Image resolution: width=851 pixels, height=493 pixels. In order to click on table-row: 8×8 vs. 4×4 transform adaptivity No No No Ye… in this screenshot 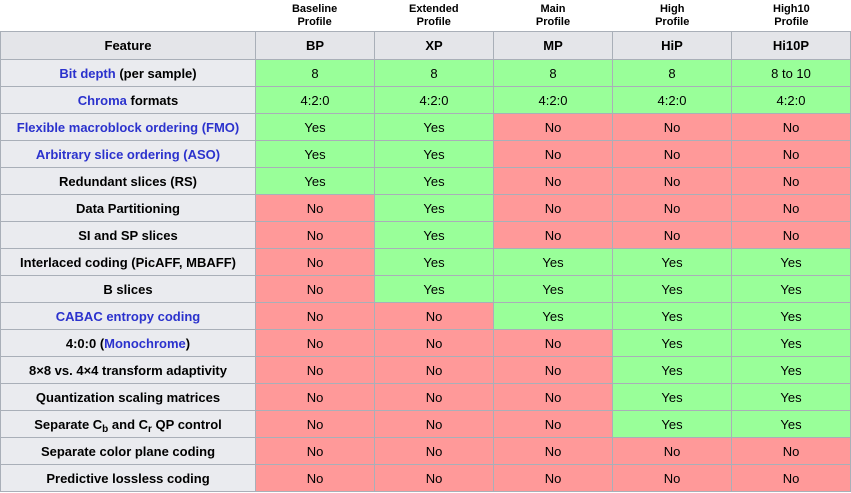, I will do `click(425, 370)`.